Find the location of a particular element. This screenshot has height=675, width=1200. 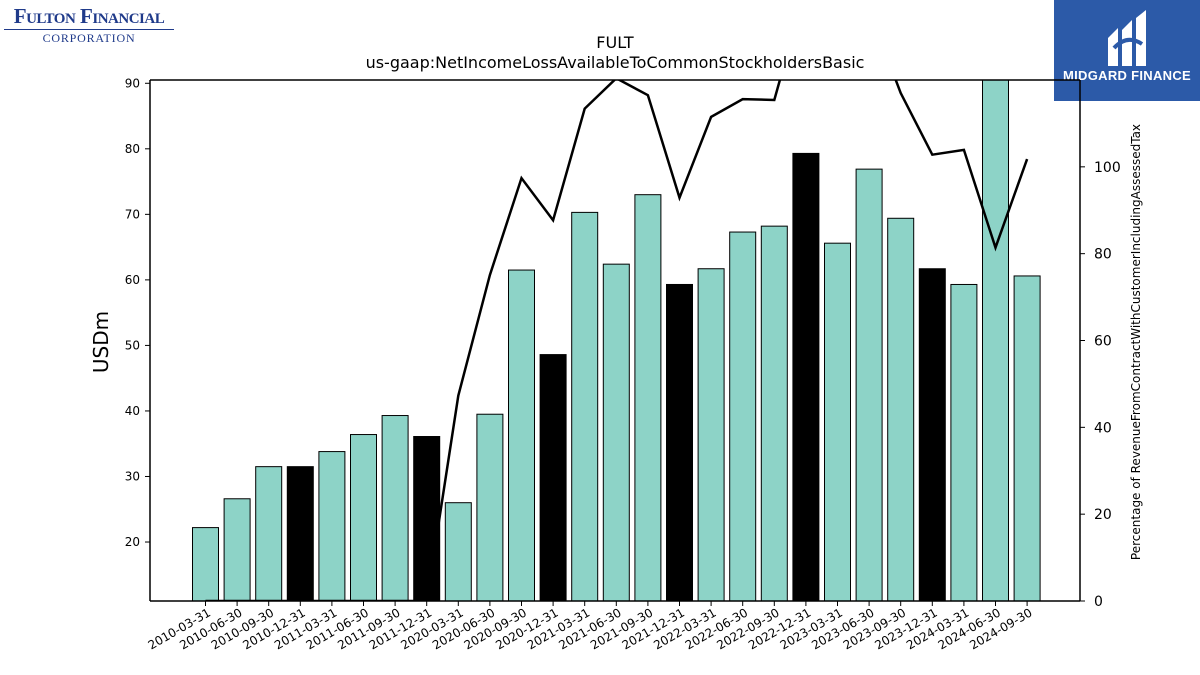

y-tick-label-50: 50 is located at coordinates (132, 345).